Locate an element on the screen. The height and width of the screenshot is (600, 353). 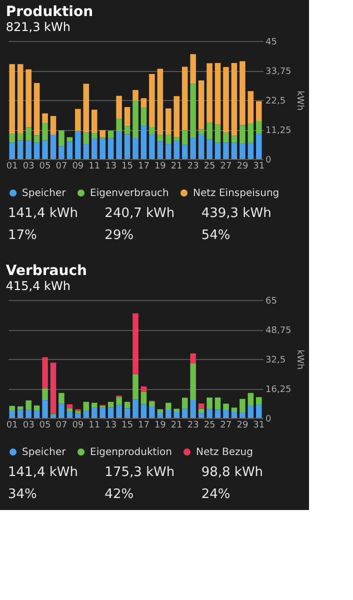
text: 439,3 kWh is located at coordinates (236, 213).